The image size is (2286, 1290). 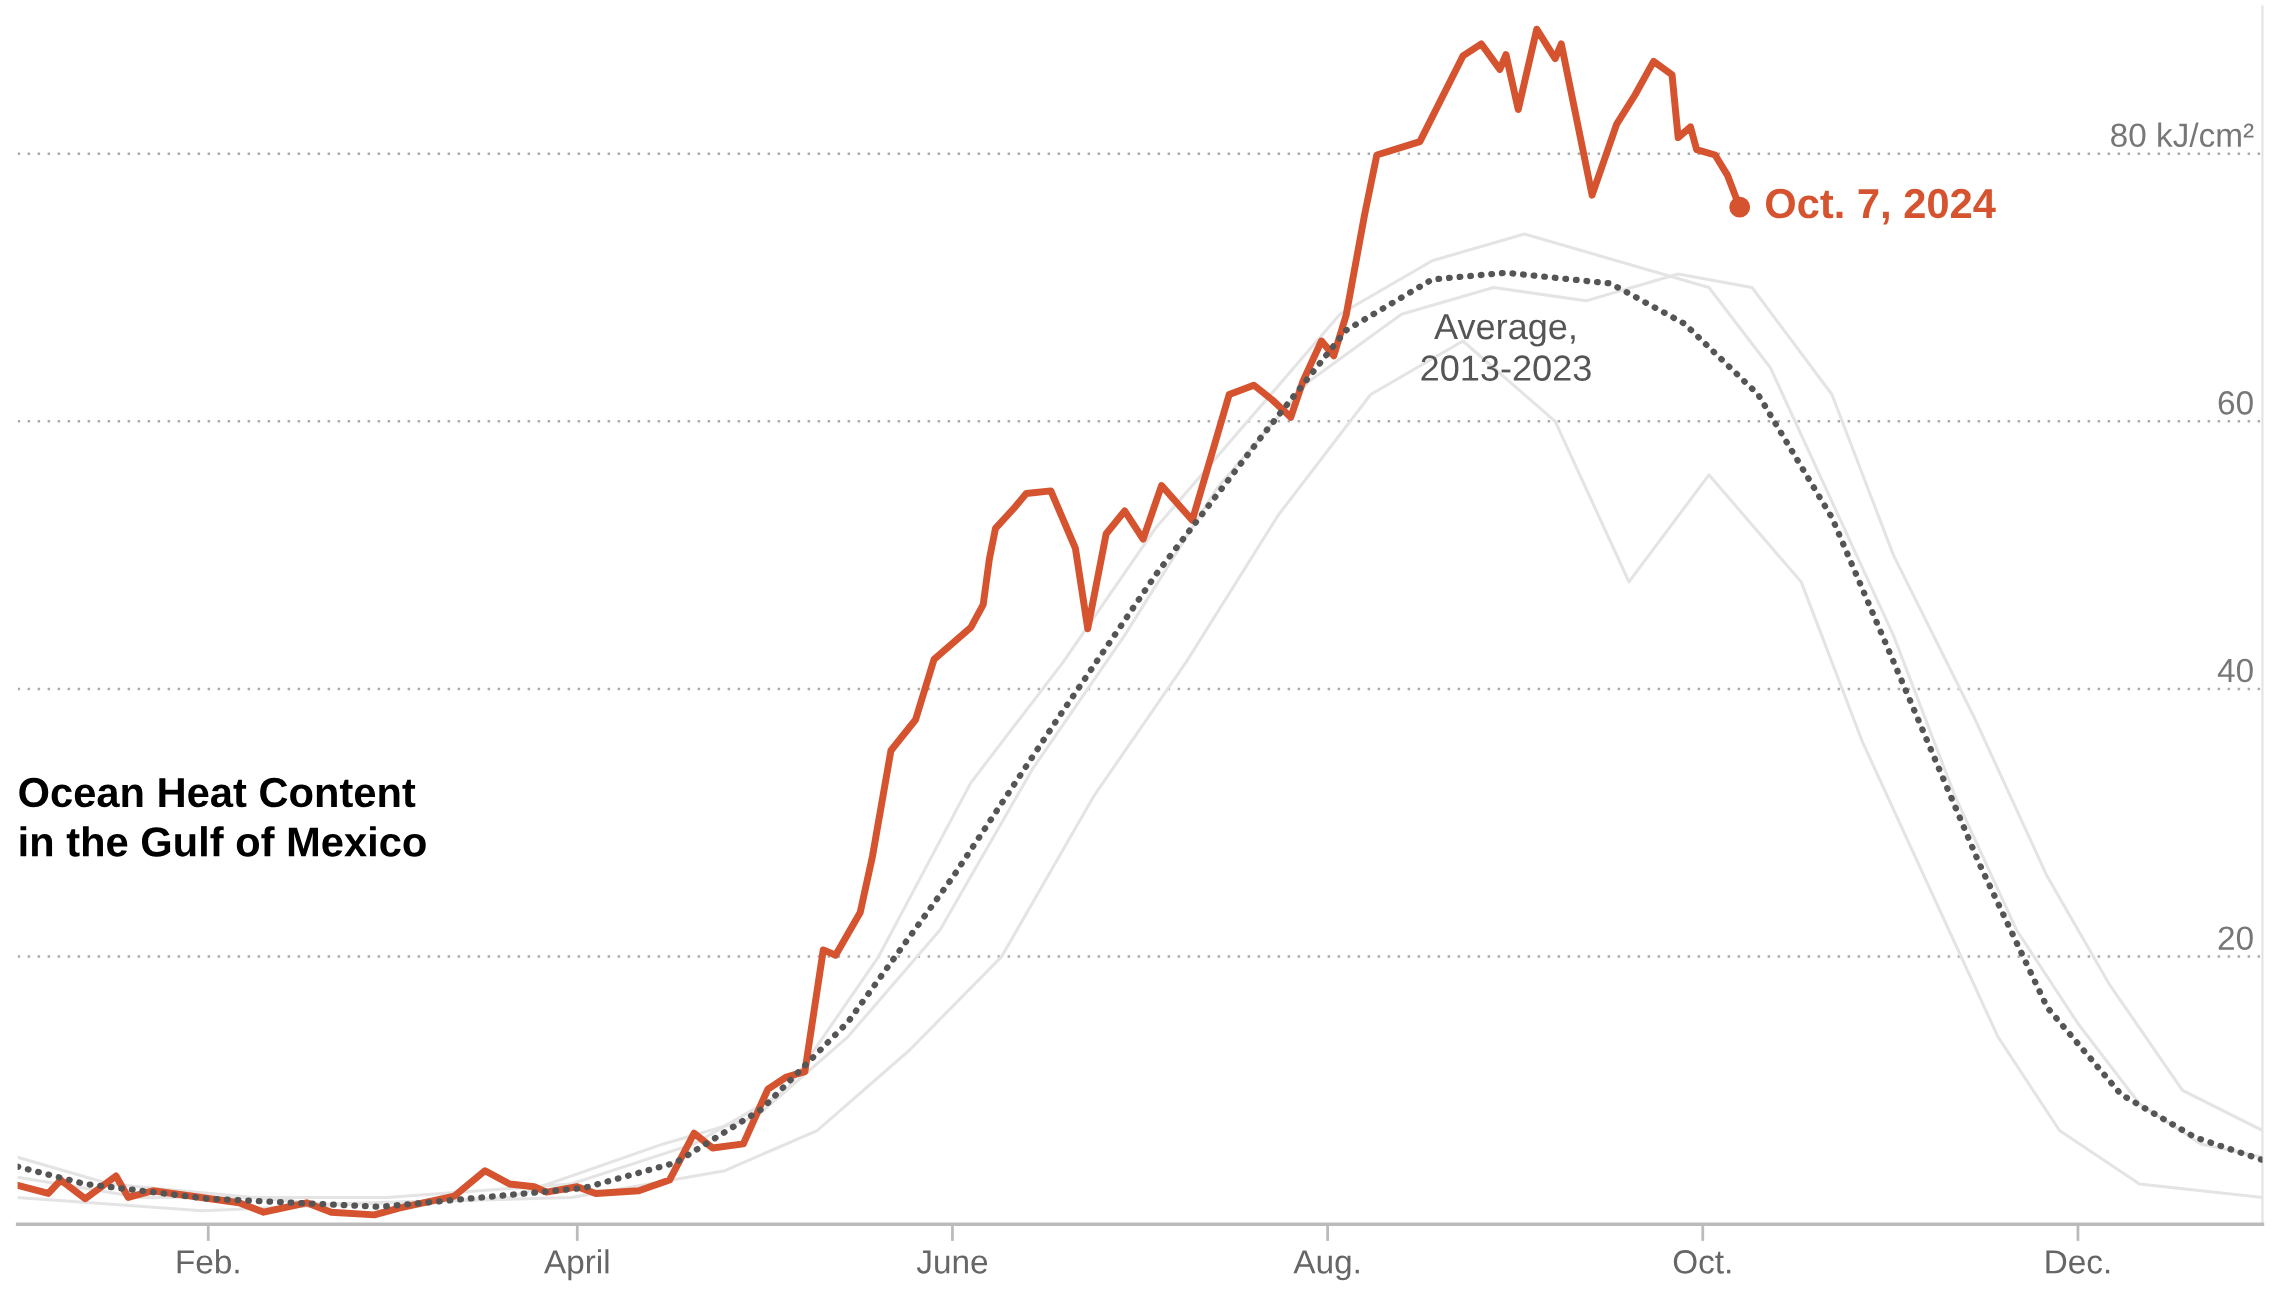 I want to click on y-tick-label: 40, so click(x=2235, y=670).